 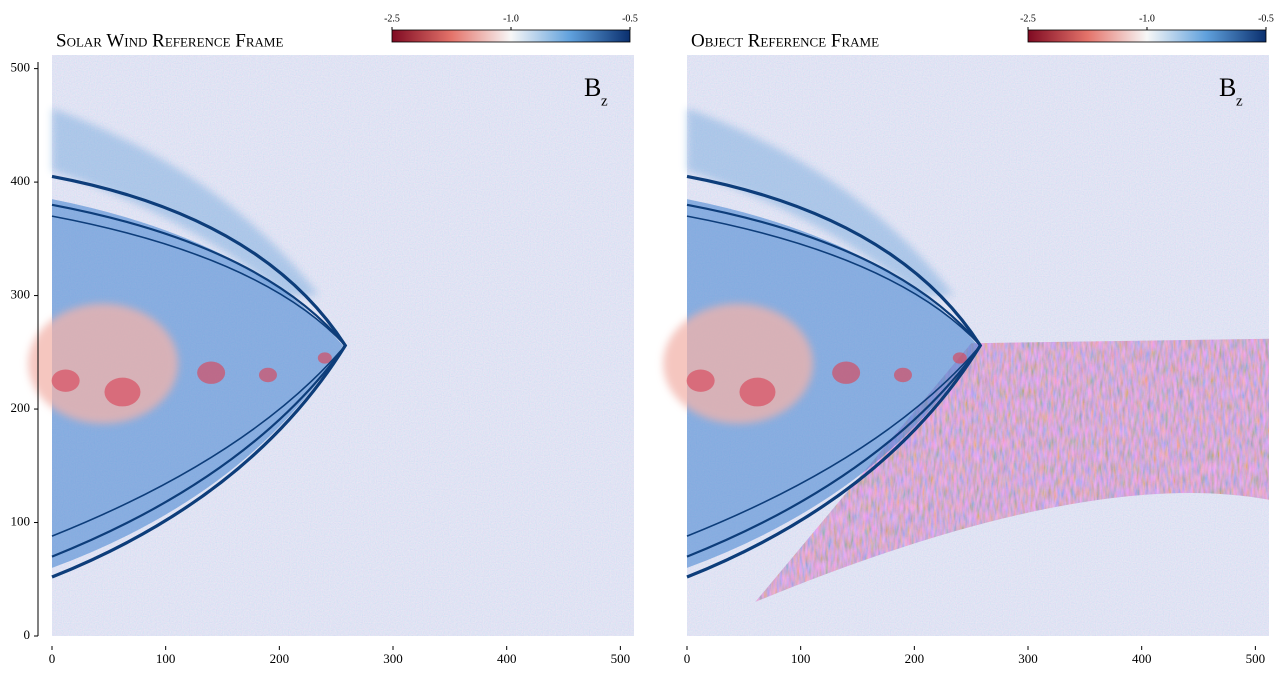 What do you see at coordinates (785, 40) in the screenshot?
I see `panel-title: Object Reference Frame` at bounding box center [785, 40].